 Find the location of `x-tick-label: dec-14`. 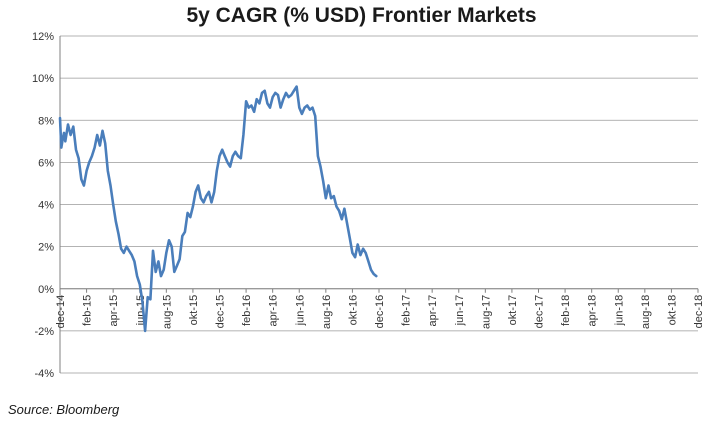

x-tick-label: dec-14 is located at coordinates (61, 312).